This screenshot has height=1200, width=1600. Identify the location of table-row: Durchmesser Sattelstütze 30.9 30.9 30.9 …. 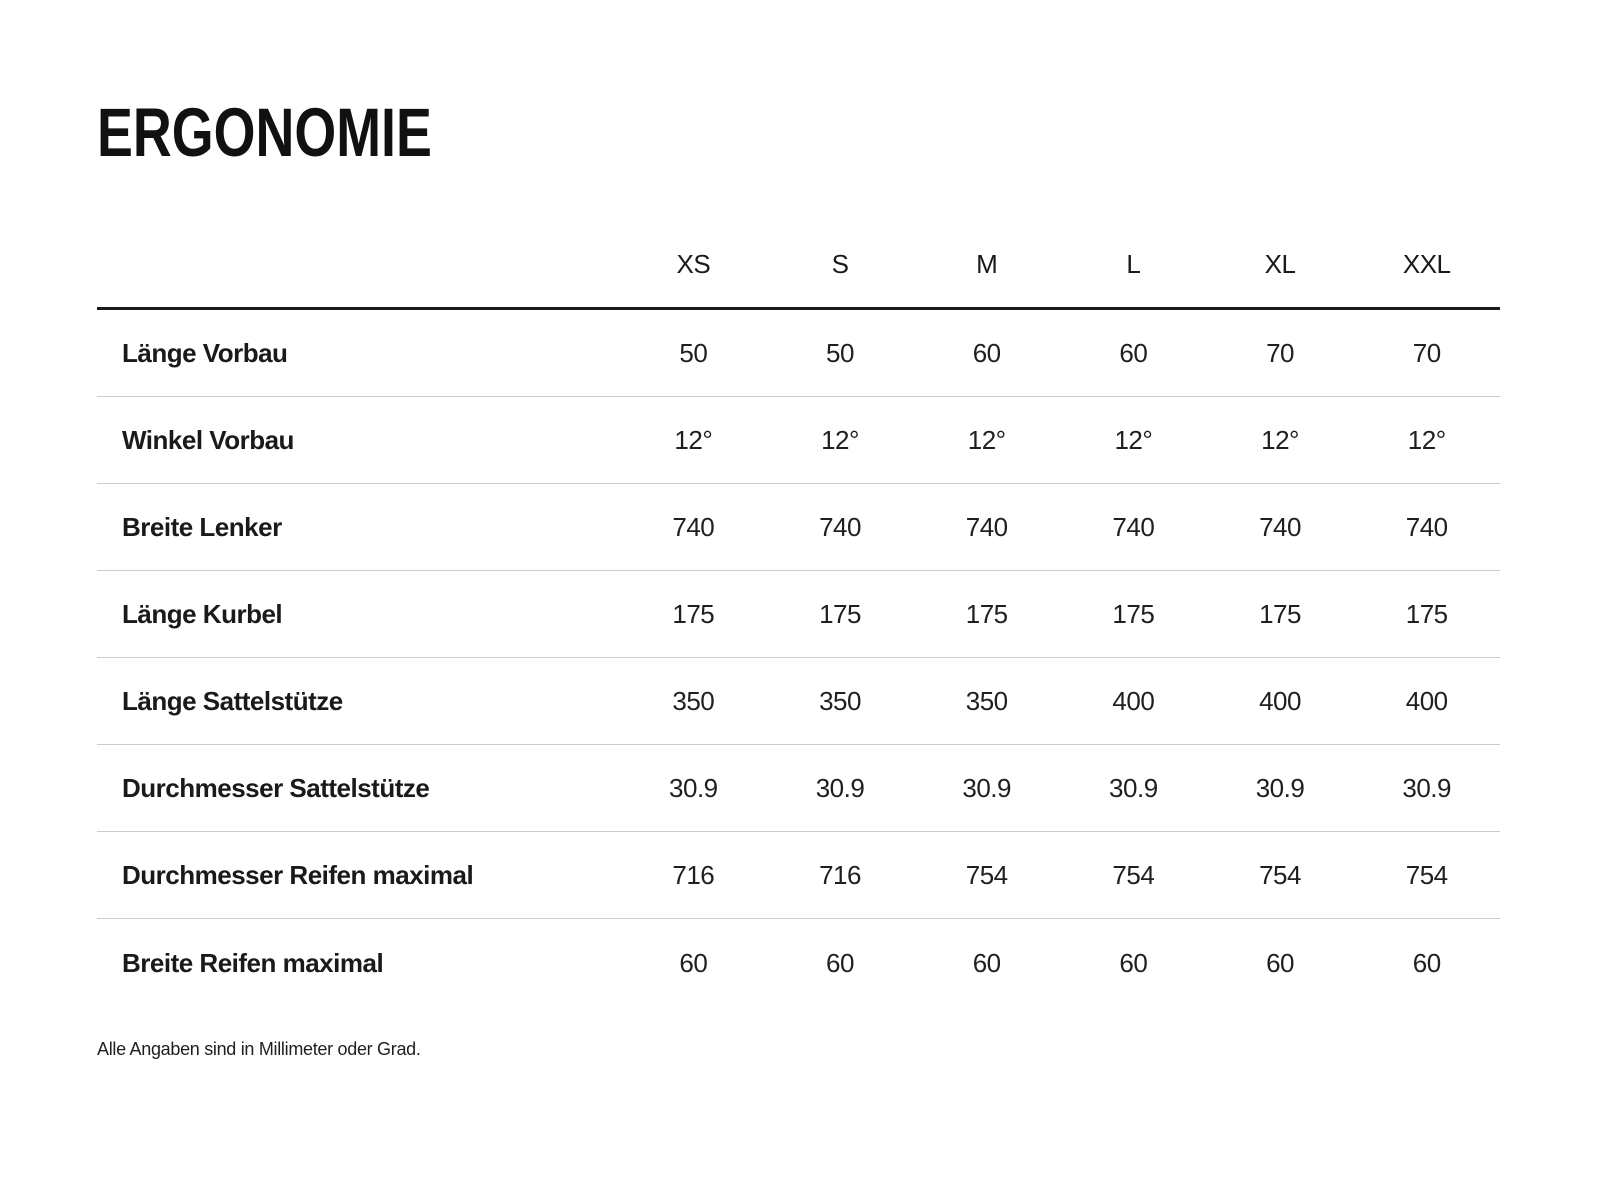
(798, 788).